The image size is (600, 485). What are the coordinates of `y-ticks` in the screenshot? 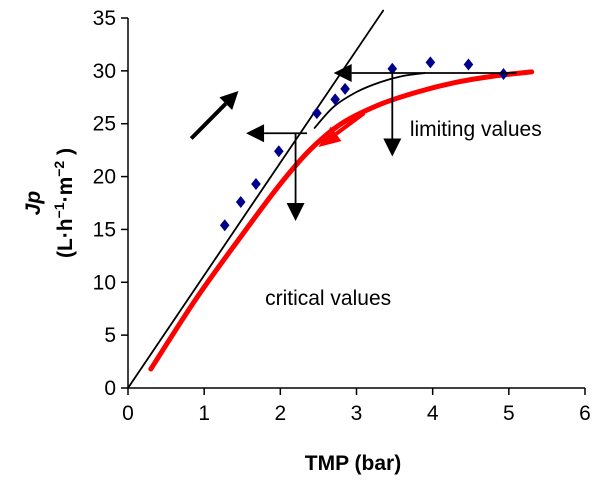 It's located at (124, 203).